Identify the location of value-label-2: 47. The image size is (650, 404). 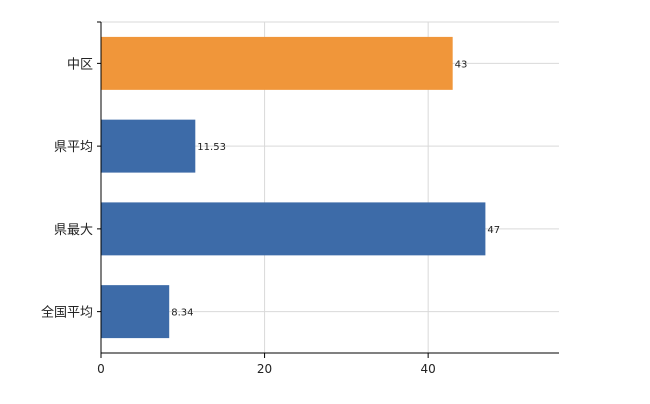
(493, 230).